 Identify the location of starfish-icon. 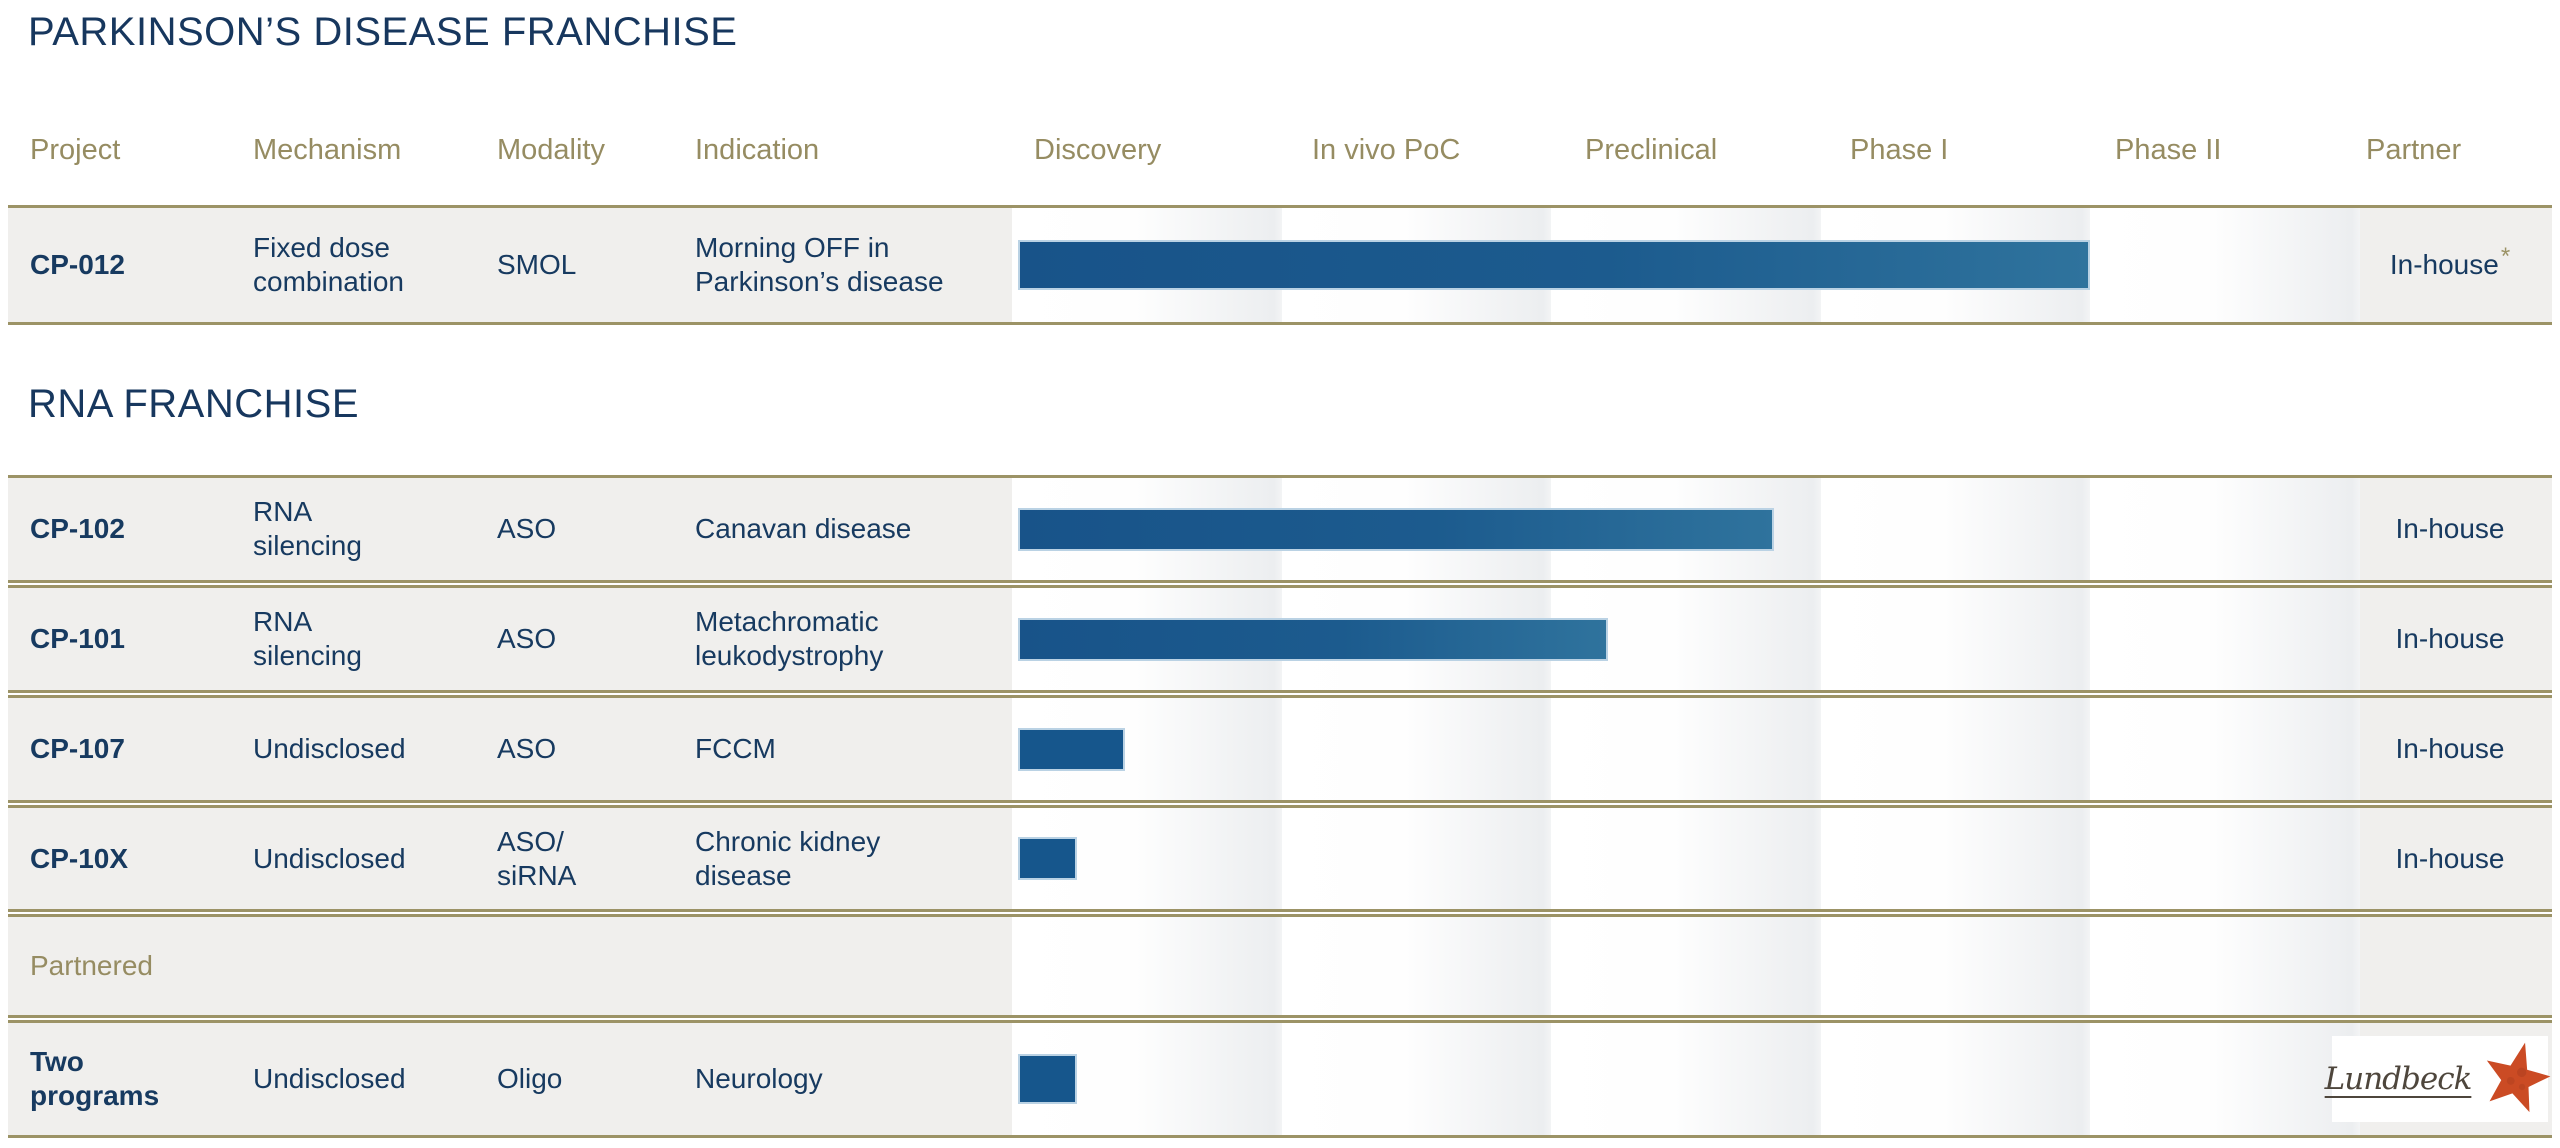
(2519, 1077).